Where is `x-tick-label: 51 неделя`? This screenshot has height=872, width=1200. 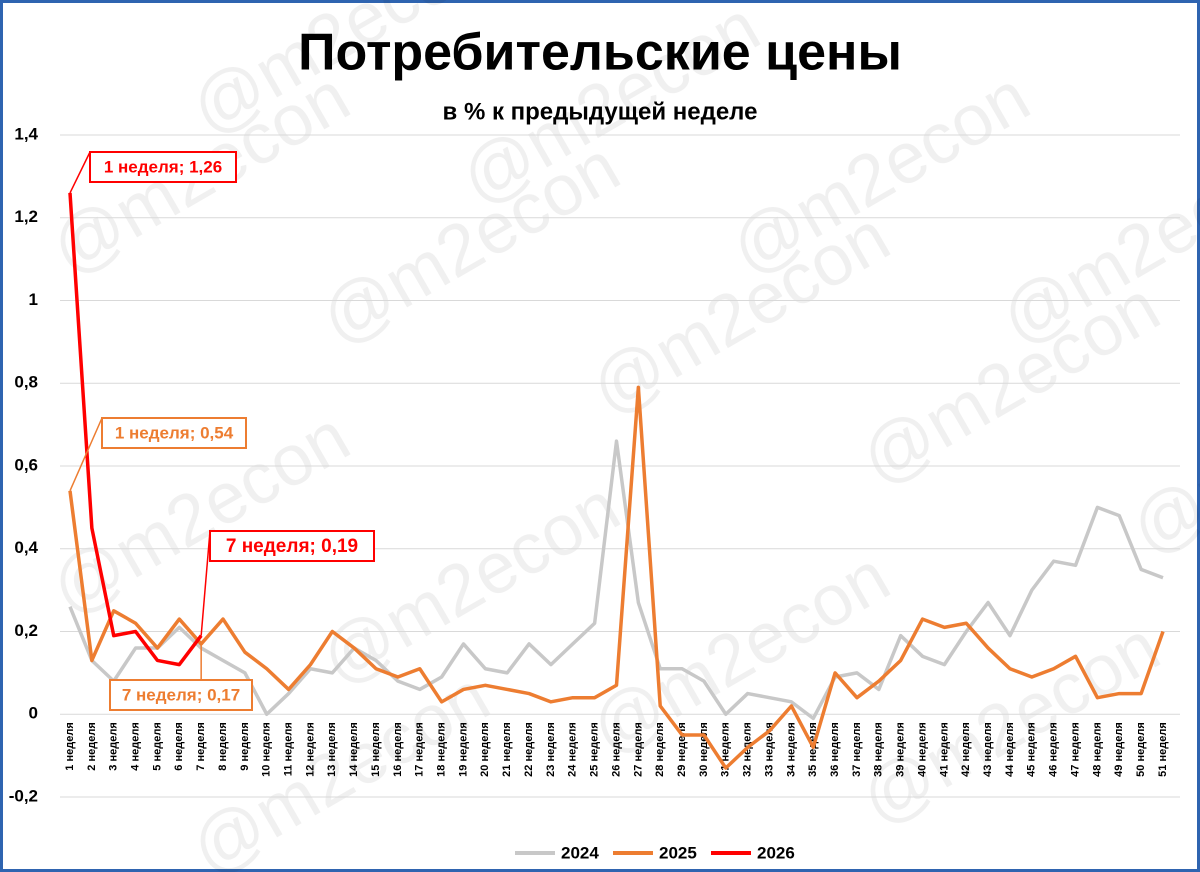 x-tick-label: 51 неделя is located at coordinates (1163, 749).